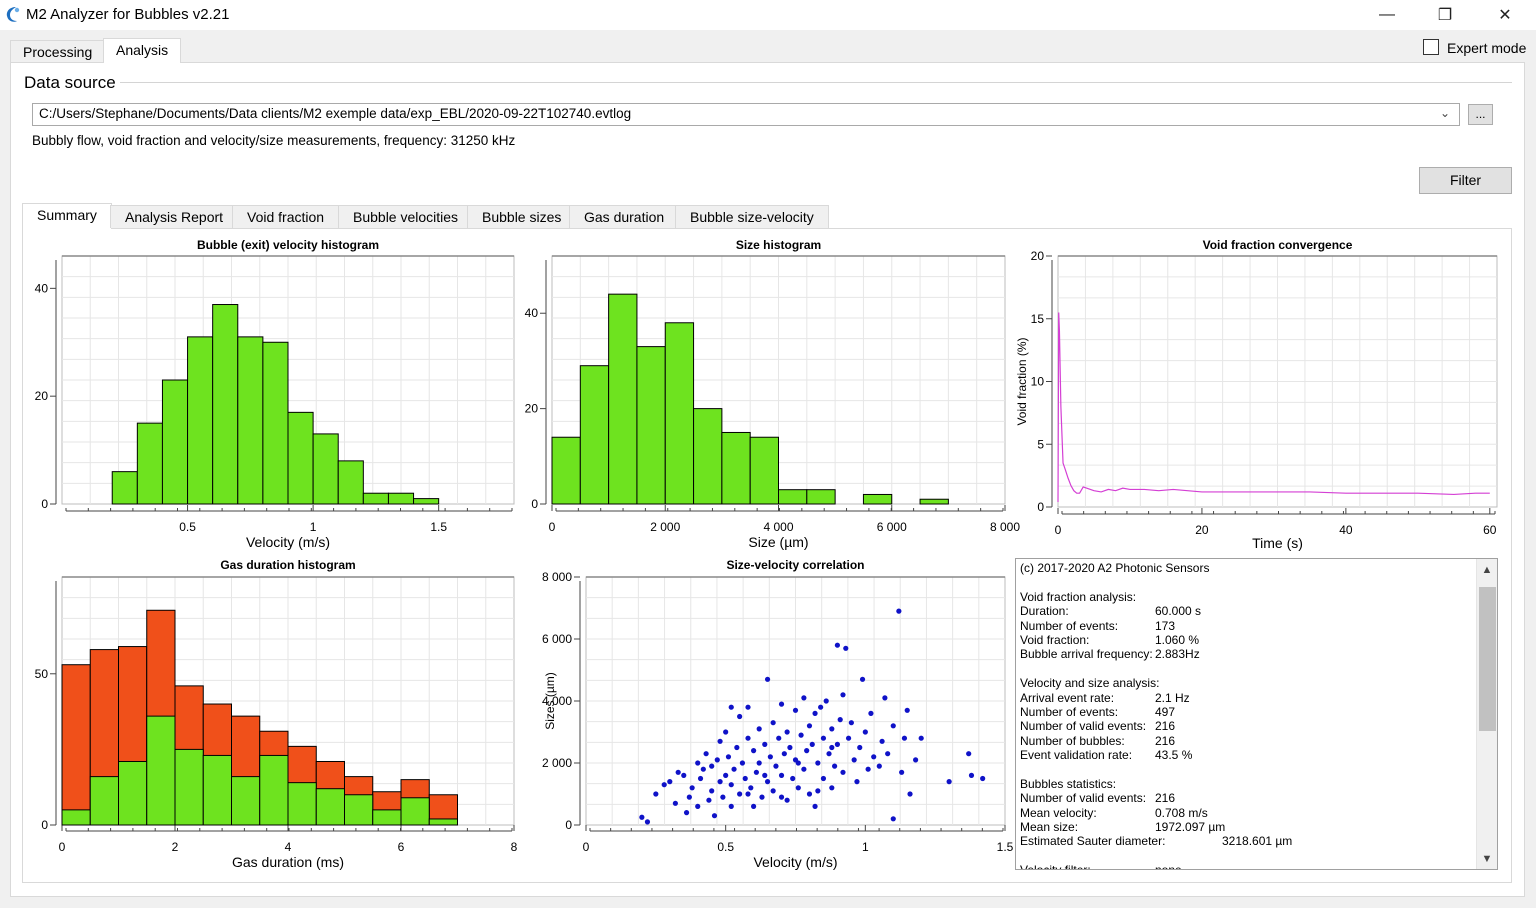 The image size is (1536, 908). Describe the element at coordinates (1445, 15) in the screenshot. I see `restore-button: ❐` at that location.